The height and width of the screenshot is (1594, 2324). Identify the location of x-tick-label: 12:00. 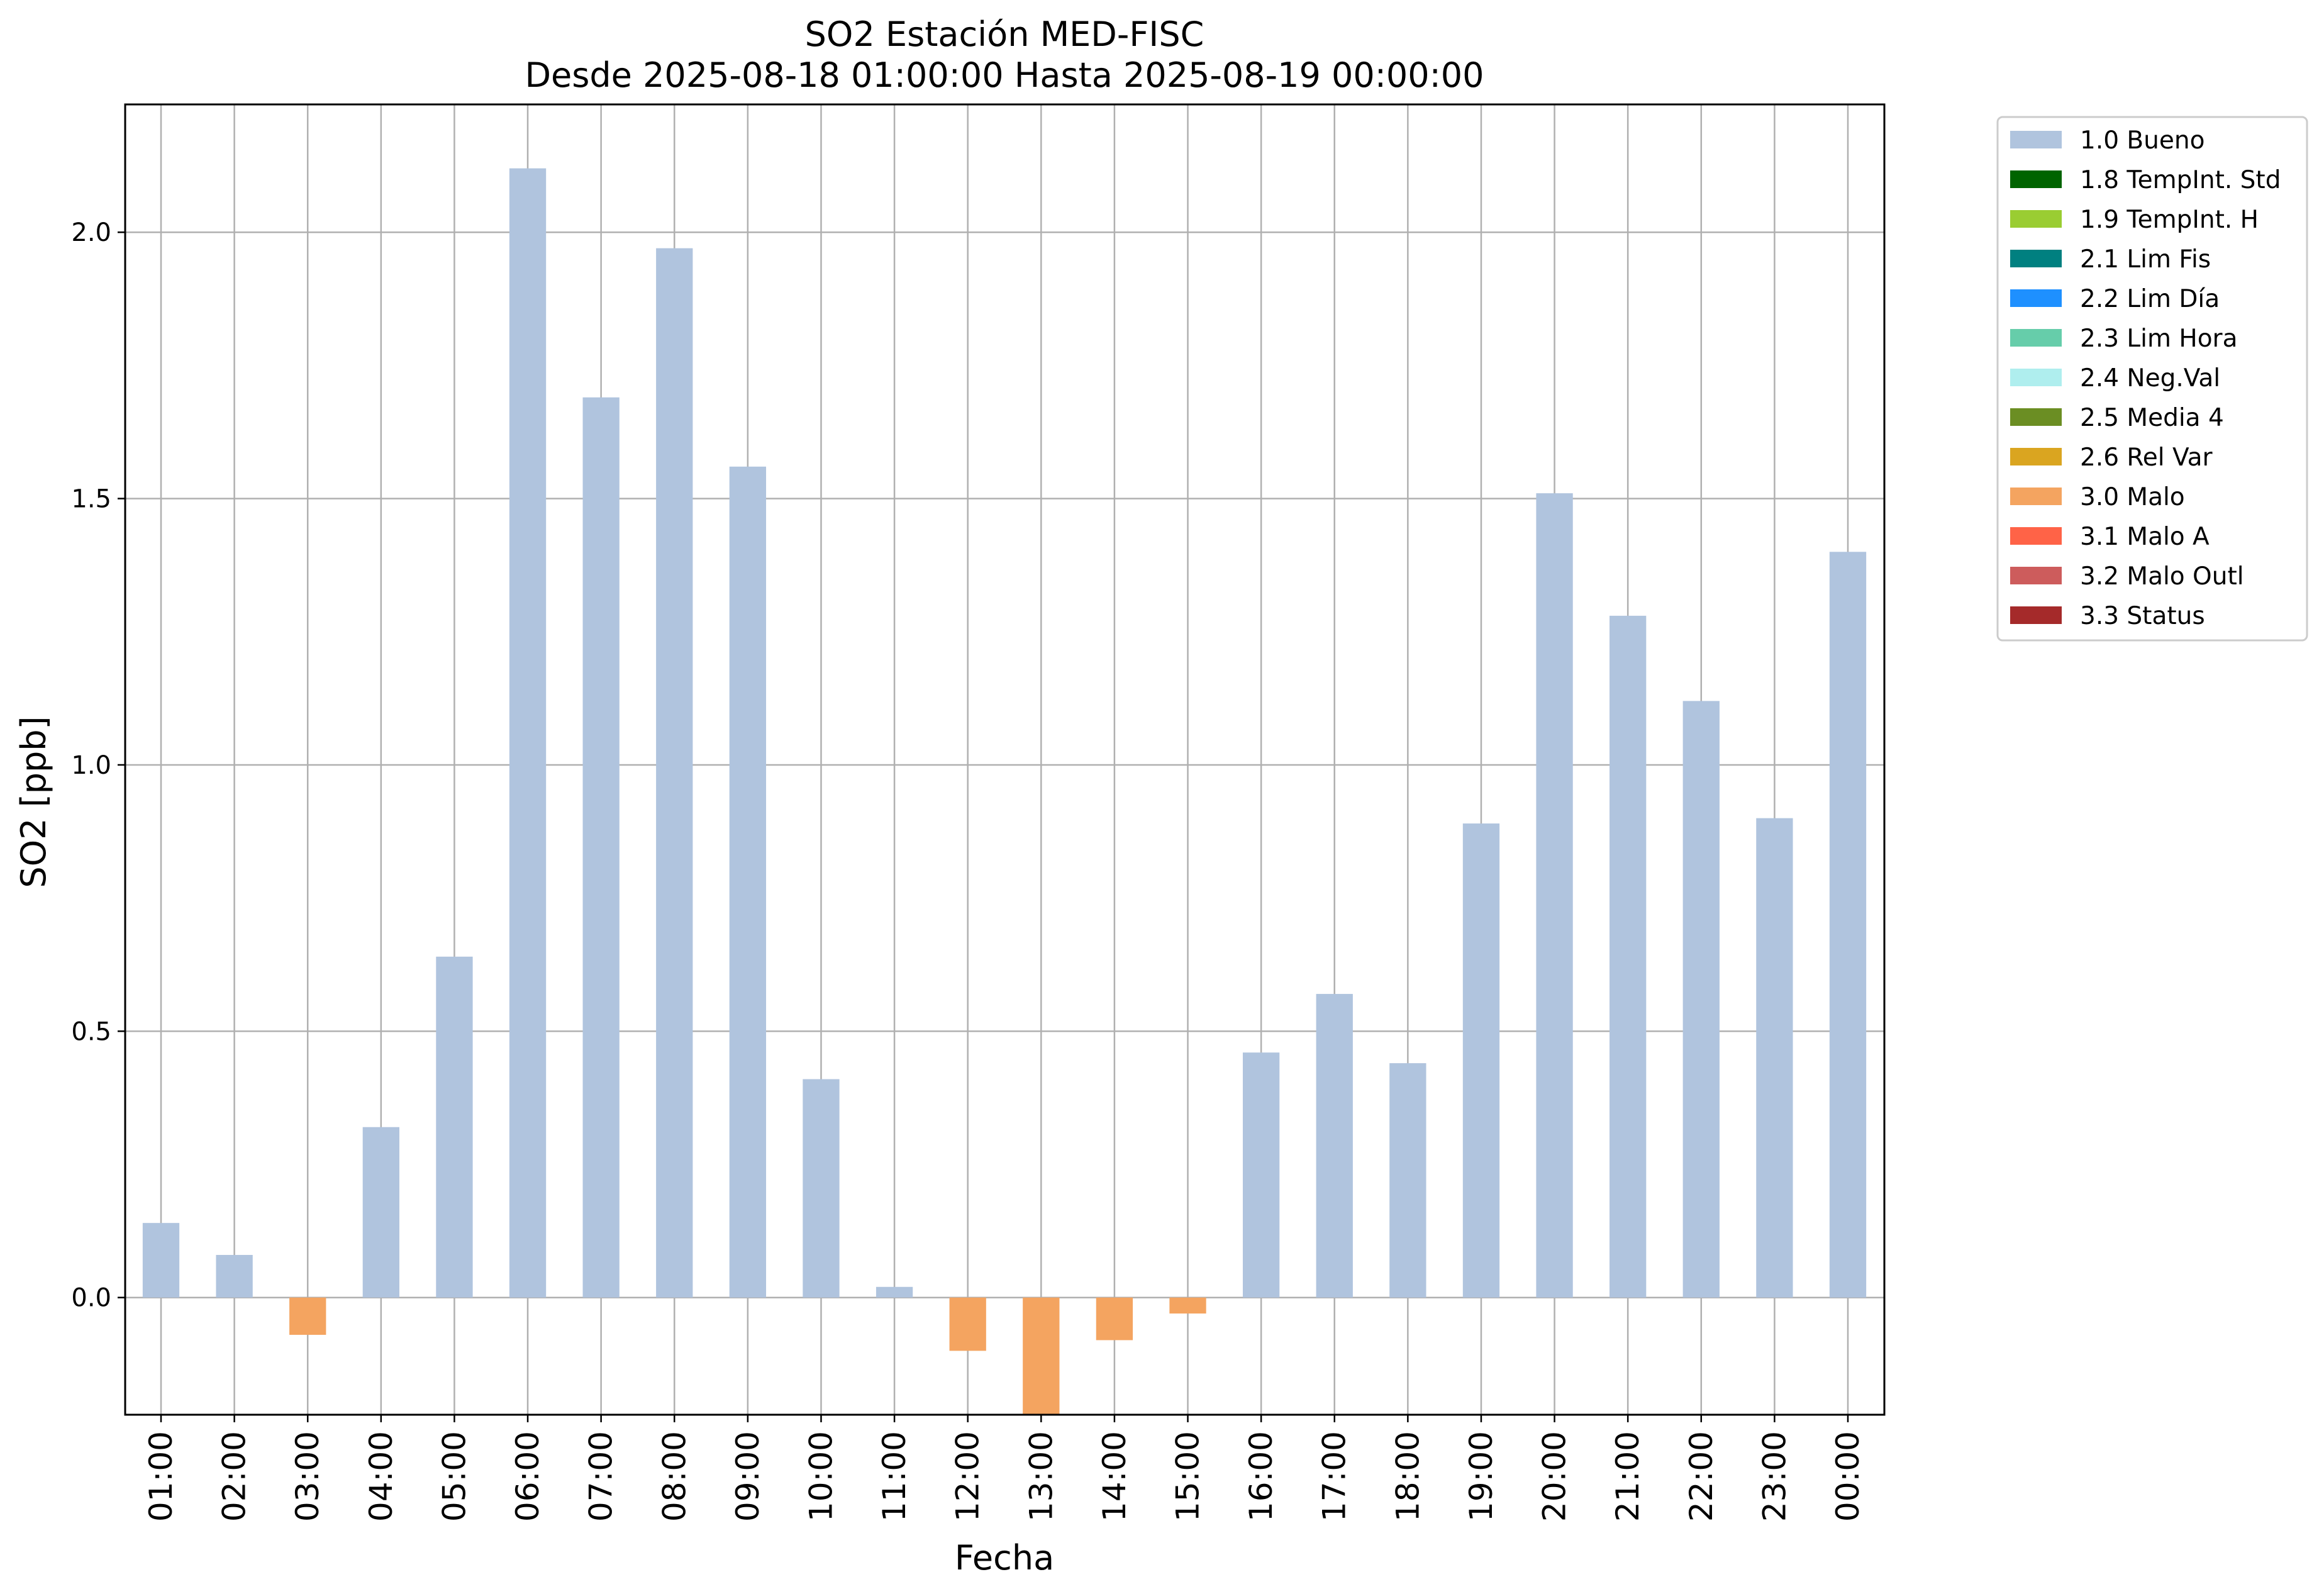
(968, 1477).